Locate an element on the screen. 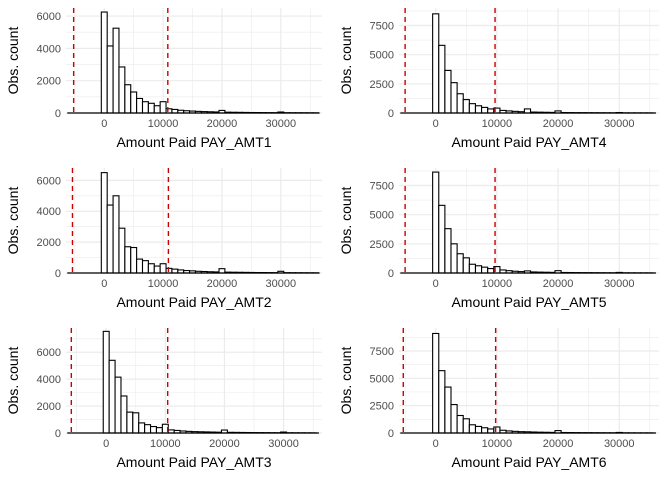 The image size is (672, 480). x-axis-title: Amount Paid PAY_AMT4 is located at coordinates (528, 142).